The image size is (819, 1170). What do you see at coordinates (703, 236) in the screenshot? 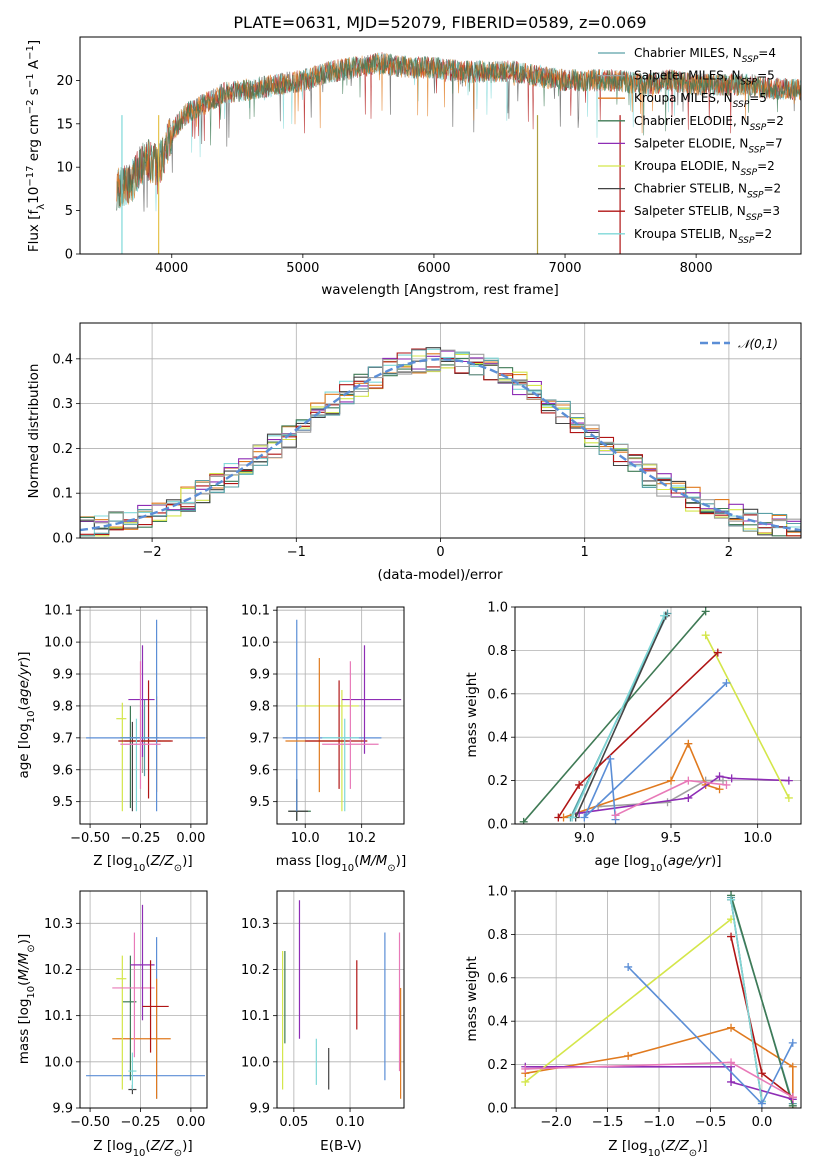
I see `legend-label: Kroupa STELIB, NSSP=2` at bounding box center [703, 236].